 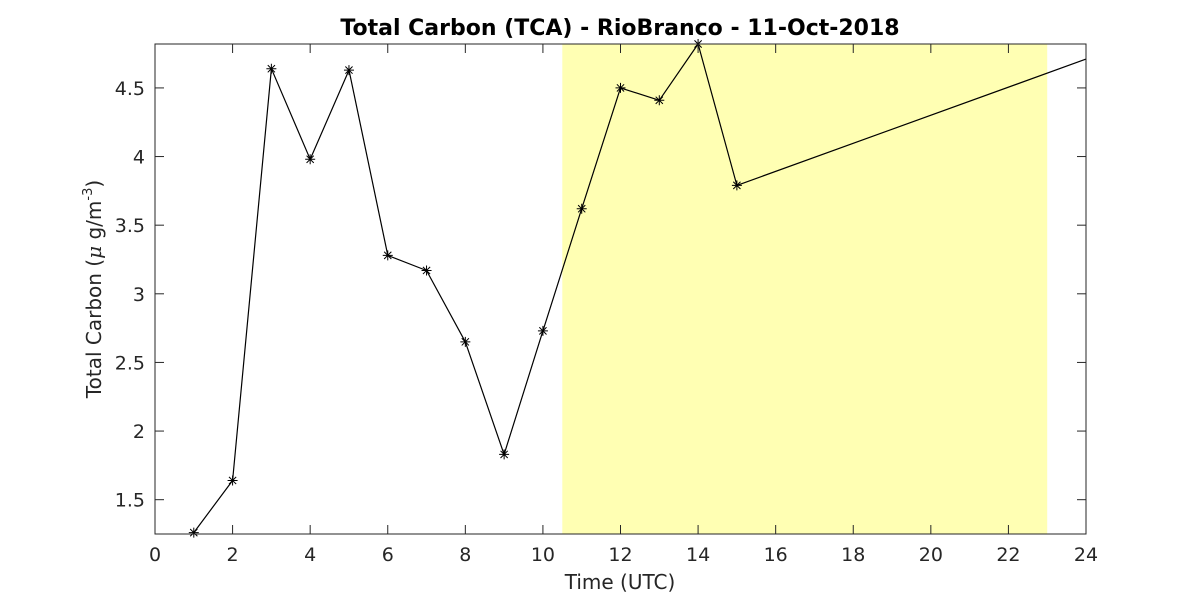 What do you see at coordinates (139, 295) in the screenshot?
I see `y-tick-label: 3` at bounding box center [139, 295].